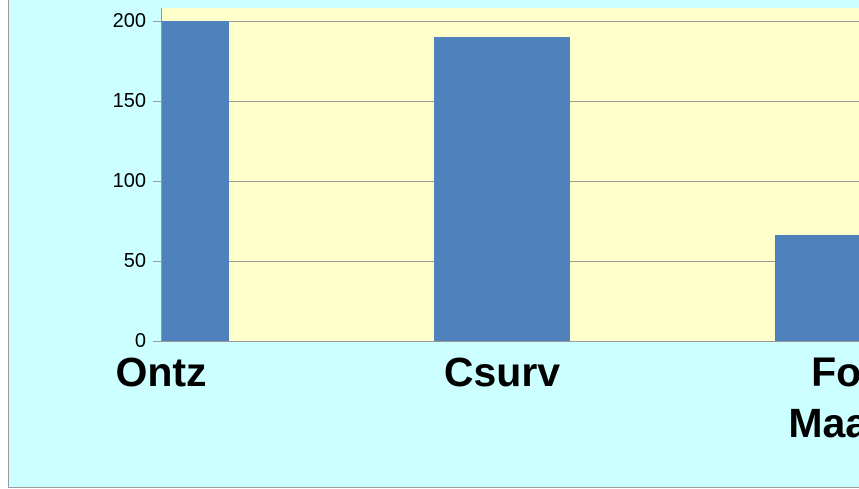  I want to click on x-axis, so click(510, 341).